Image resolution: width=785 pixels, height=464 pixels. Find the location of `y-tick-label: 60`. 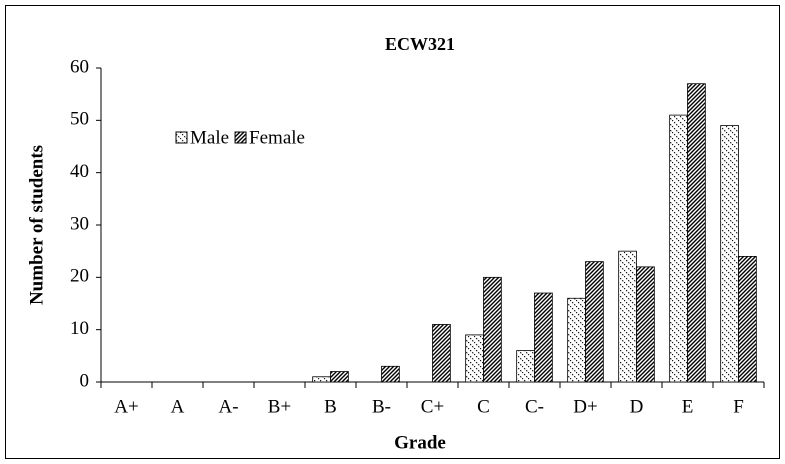

y-tick-label: 60 is located at coordinates (79, 66).